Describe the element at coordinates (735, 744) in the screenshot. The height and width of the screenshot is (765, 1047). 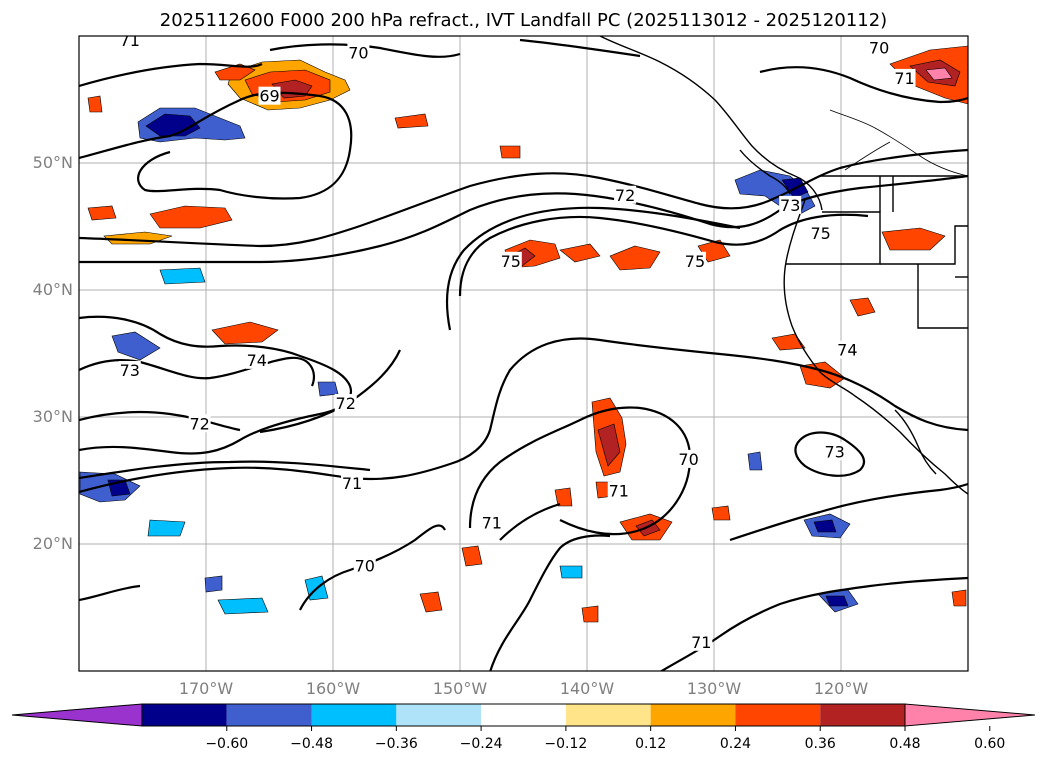
I see `colorbar-tick-label: 0.24` at that location.